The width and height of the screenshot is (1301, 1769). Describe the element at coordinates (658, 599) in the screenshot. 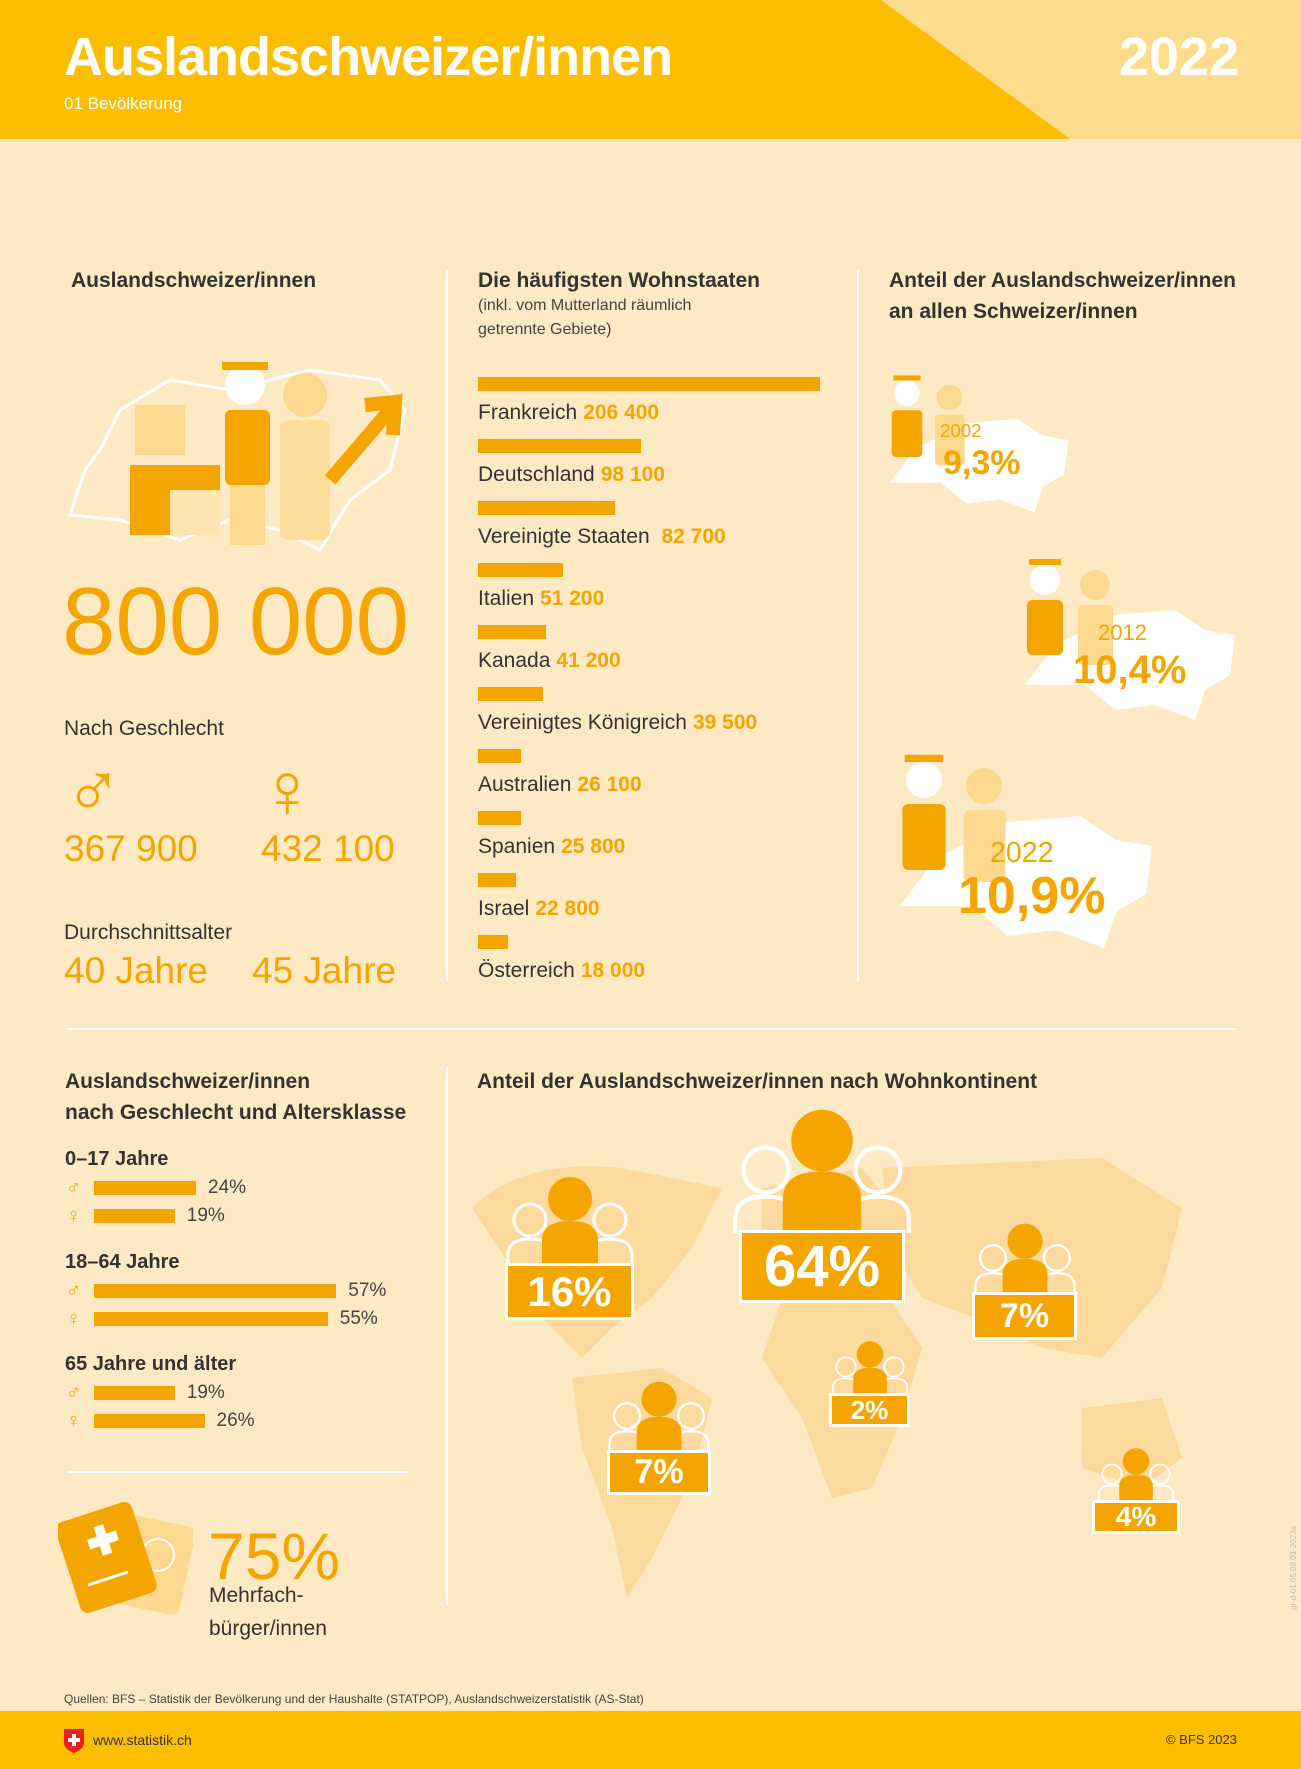

I see `country-label: Italien 51 200` at that location.